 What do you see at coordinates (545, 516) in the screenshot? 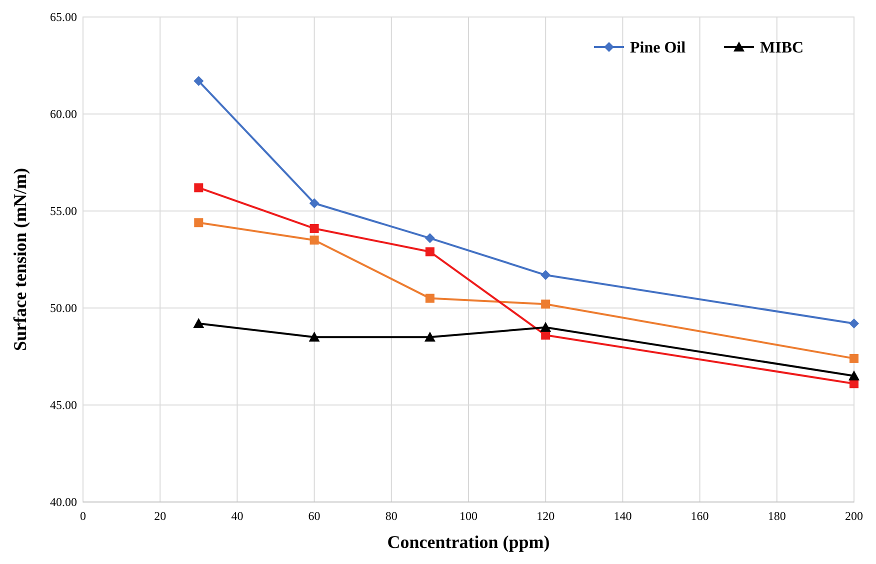
I see `x-tick-label: 120` at bounding box center [545, 516].